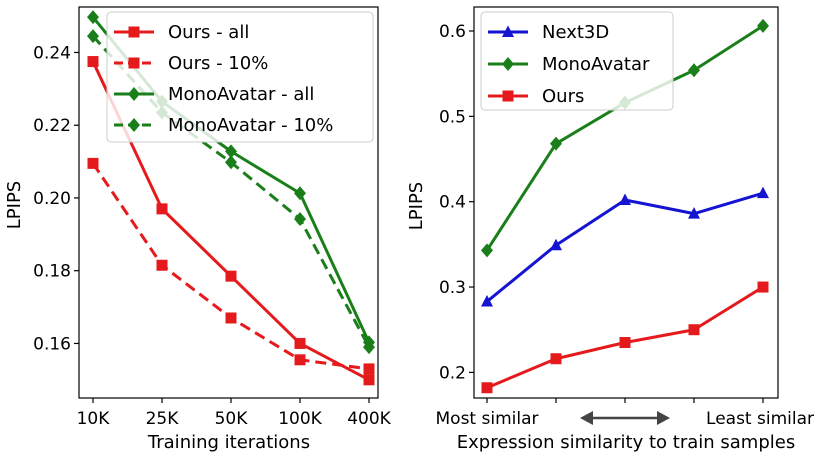 Image resolution: width=831 pixels, height=457 pixels. What do you see at coordinates (575, 32) in the screenshot?
I see `right-legend-label: Next3D` at bounding box center [575, 32].